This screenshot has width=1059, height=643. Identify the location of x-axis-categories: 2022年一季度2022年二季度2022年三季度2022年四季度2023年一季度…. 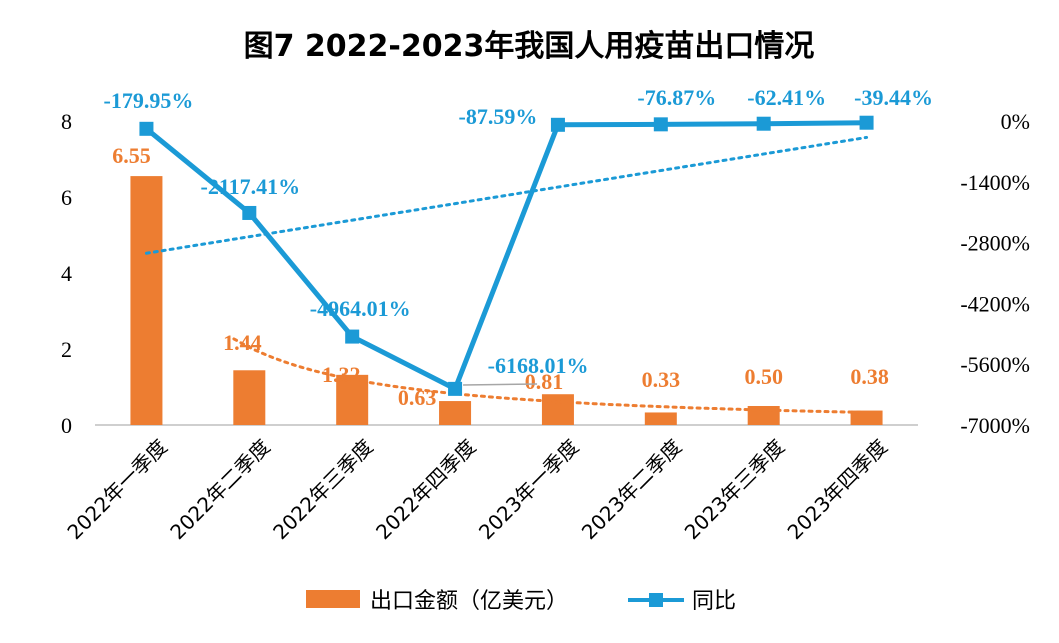
(477, 490).